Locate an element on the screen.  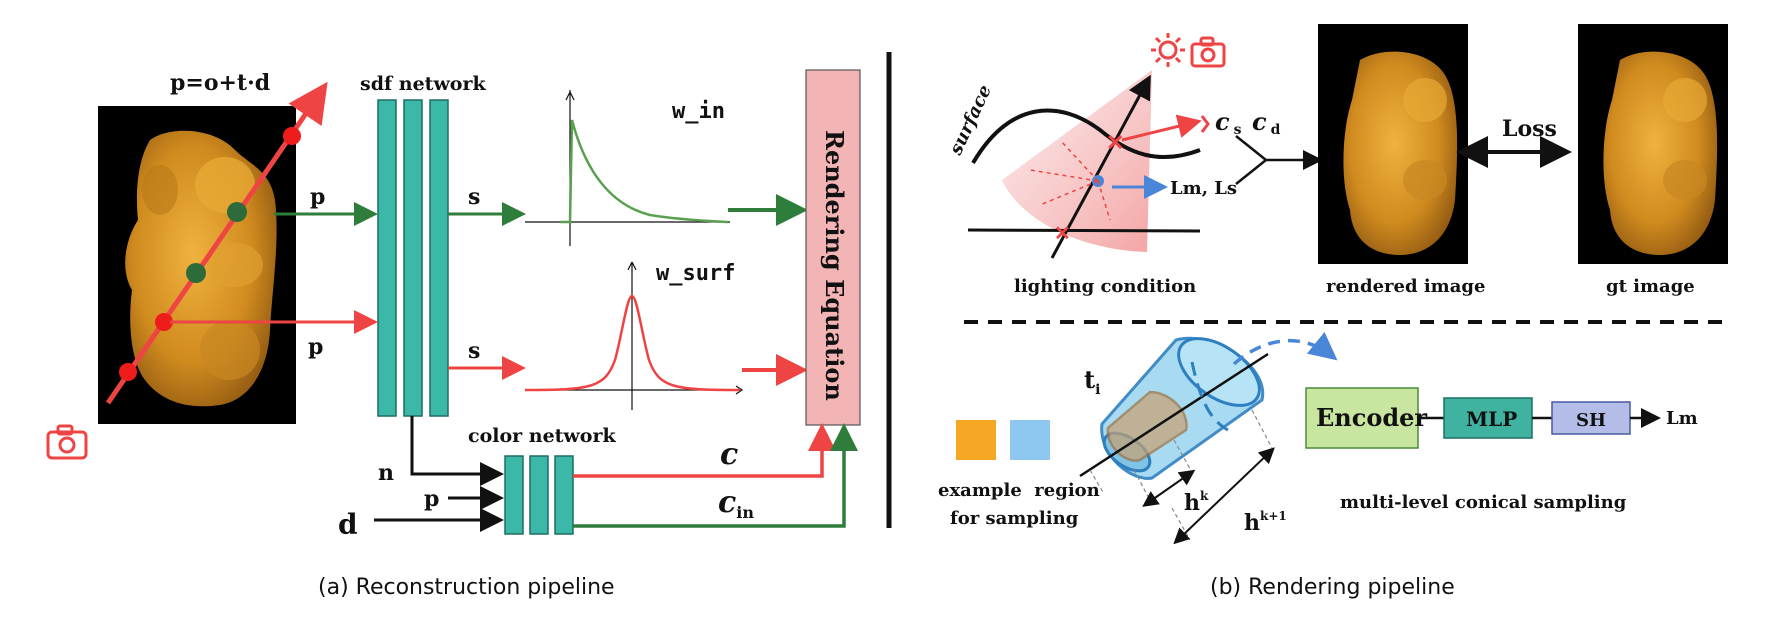
light-source-icon is located at coordinates (1168, 50).